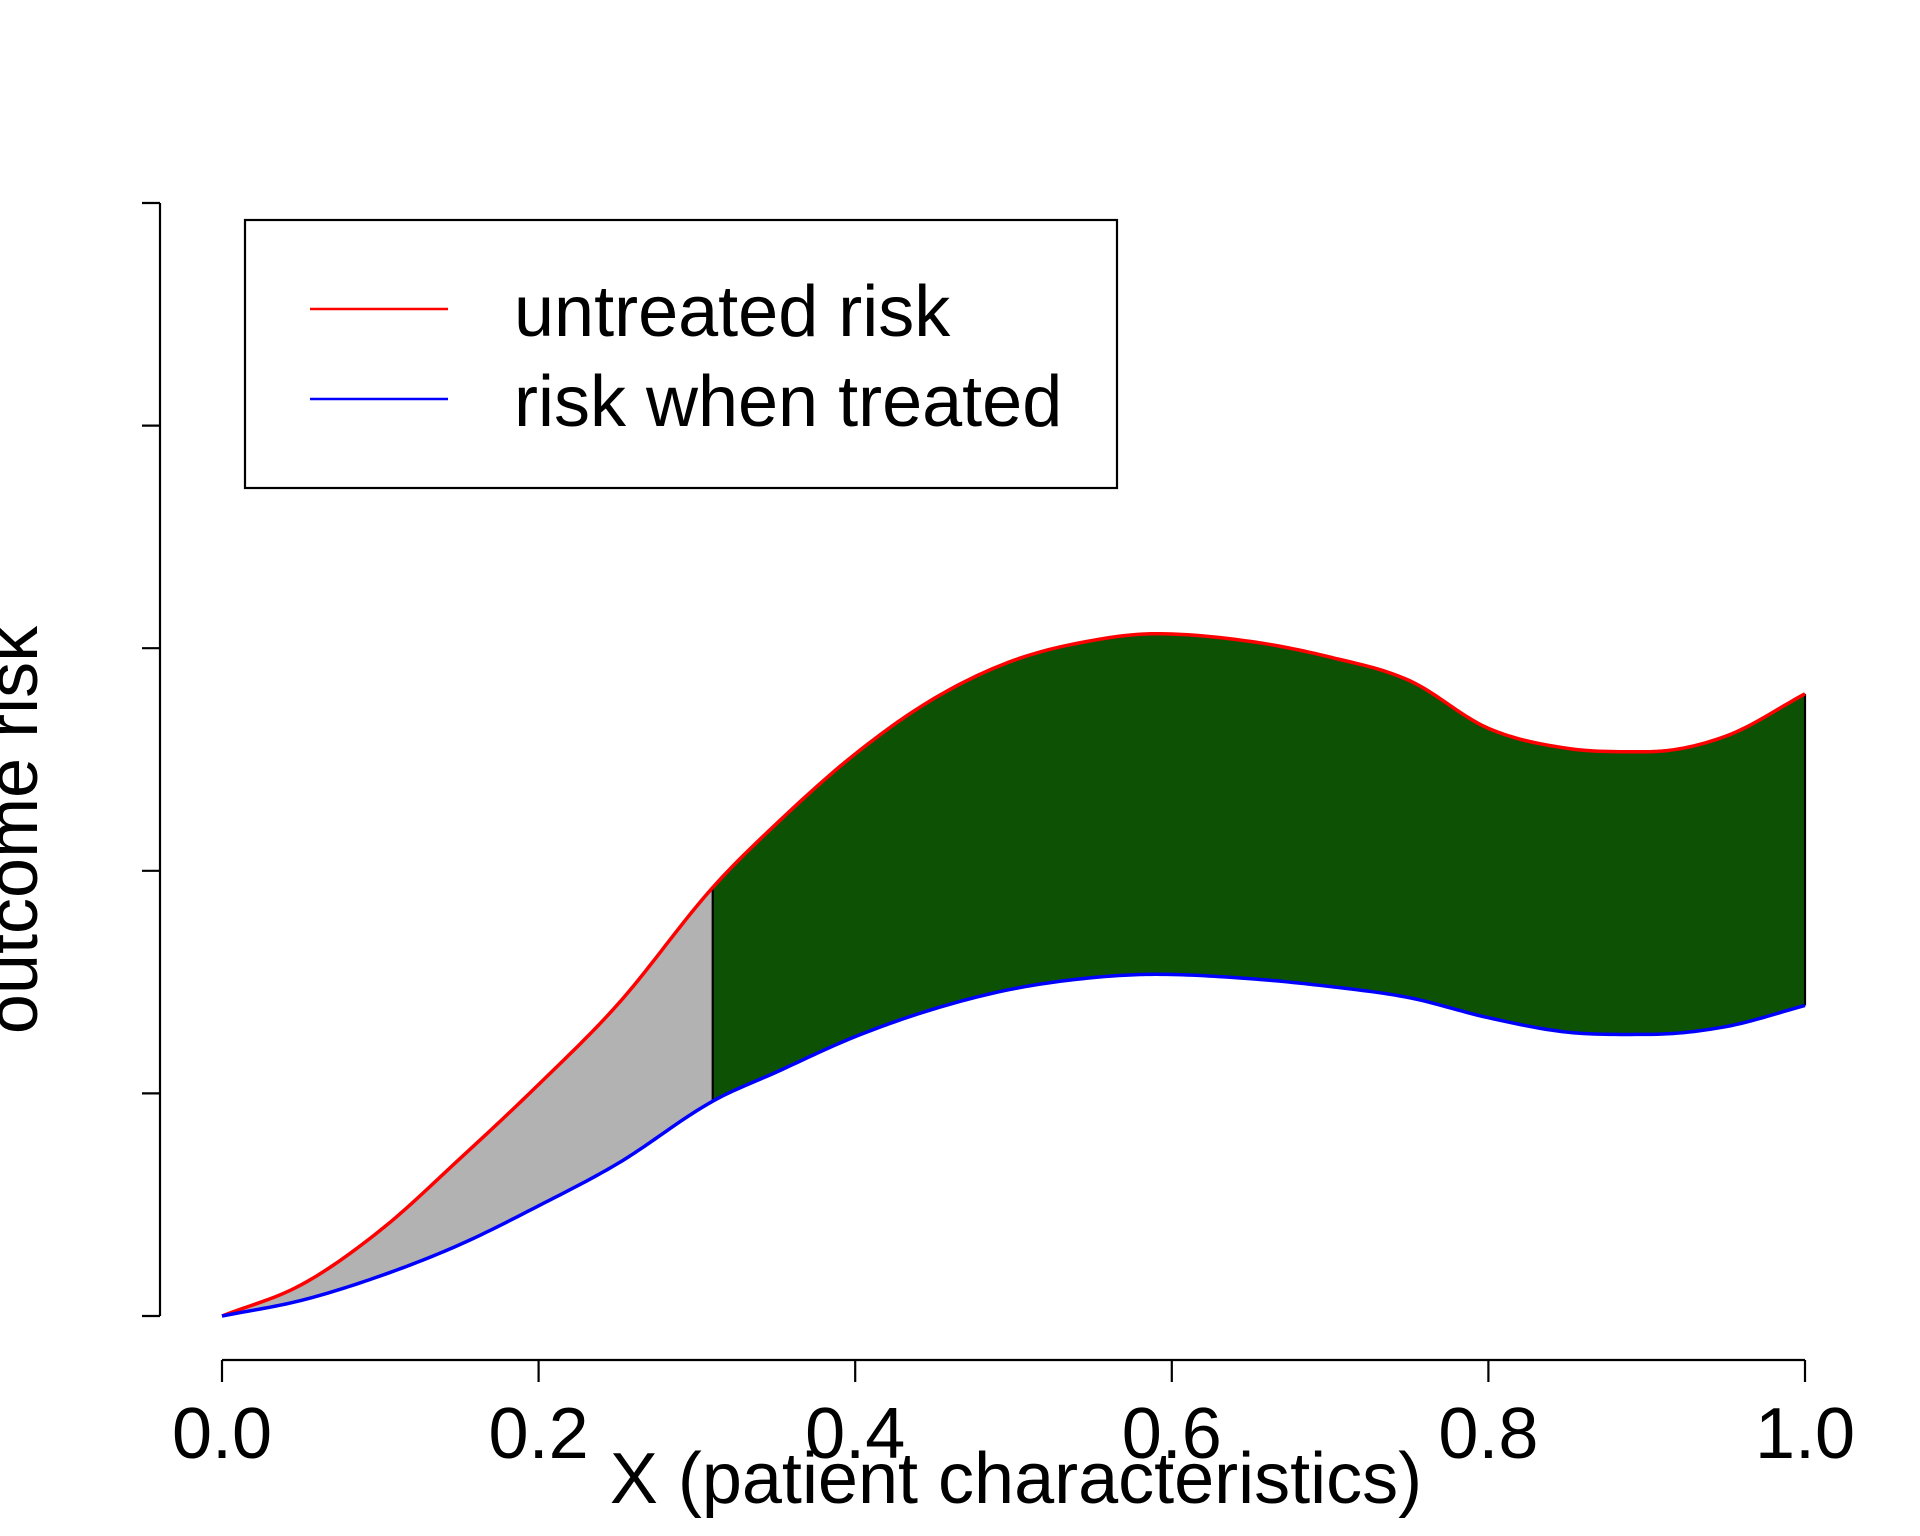 This screenshot has height=1536, width=1920. What do you see at coordinates (539, 1434) in the screenshot?
I see `x-tick-label: 0.2` at bounding box center [539, 1434].